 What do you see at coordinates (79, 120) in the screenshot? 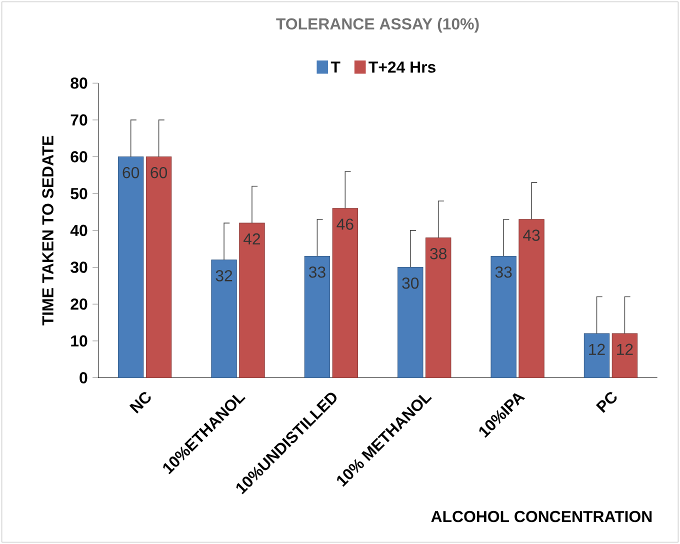
I see `y-tick-label: 70` at bounding box center [79, 120].